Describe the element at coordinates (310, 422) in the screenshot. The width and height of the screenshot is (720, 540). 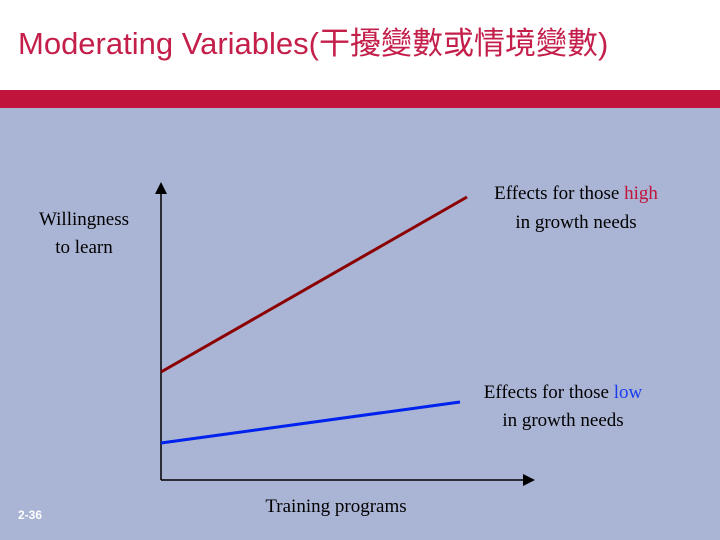
I see `low-line` at that location.